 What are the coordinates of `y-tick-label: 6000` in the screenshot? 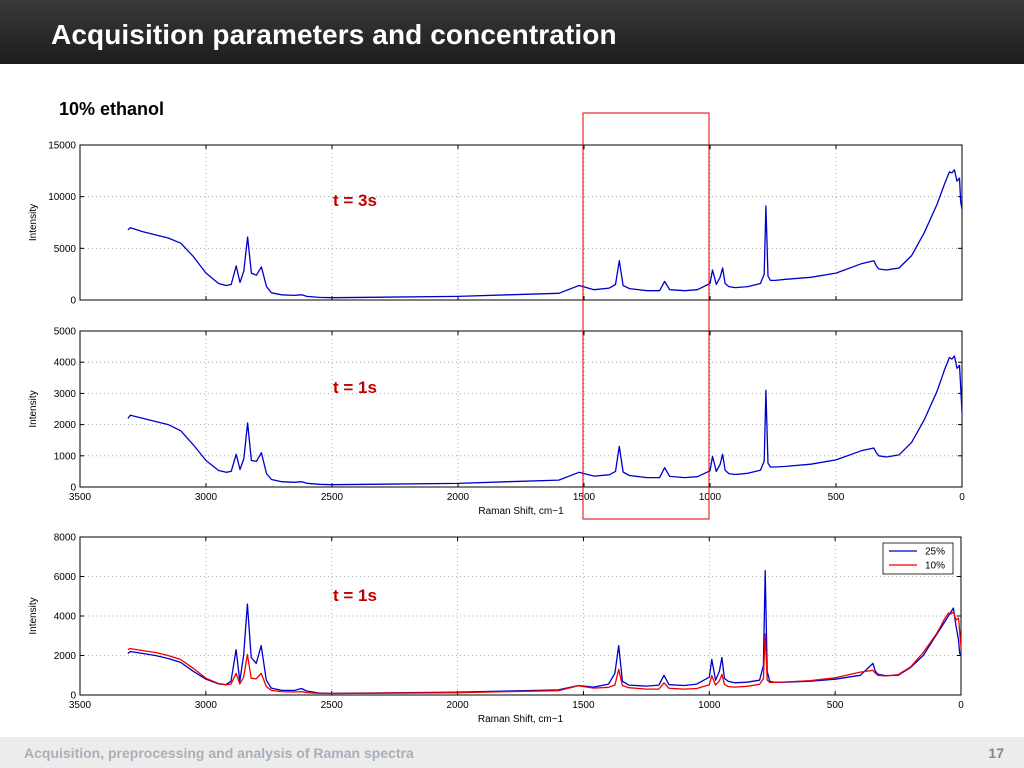 It's located at (65, 577).